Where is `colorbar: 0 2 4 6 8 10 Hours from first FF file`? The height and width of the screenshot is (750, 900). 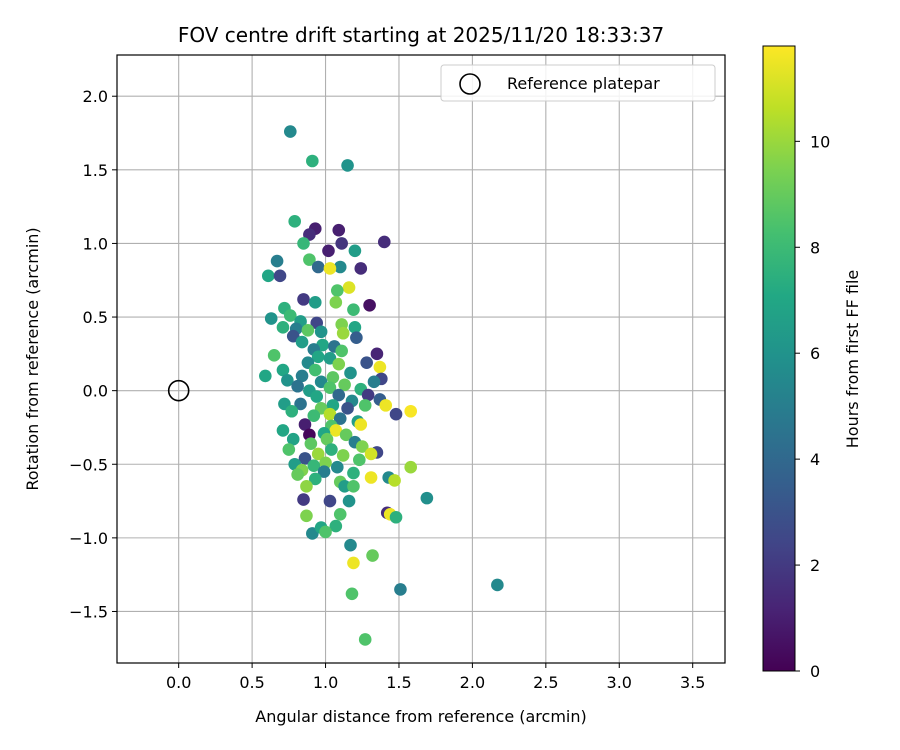
colorbar: 0 2 4 6 8 10 Hours from first FF file is located at coordinates (812, 363).